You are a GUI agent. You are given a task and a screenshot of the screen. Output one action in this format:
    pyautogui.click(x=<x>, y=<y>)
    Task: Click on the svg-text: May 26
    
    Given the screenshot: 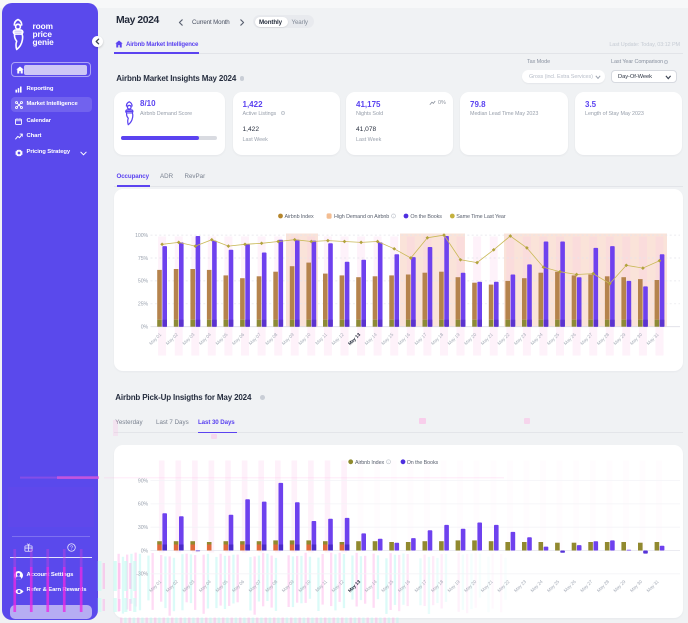 What is the action you would take?
    pyautogui.click(x=570, y=585)
    